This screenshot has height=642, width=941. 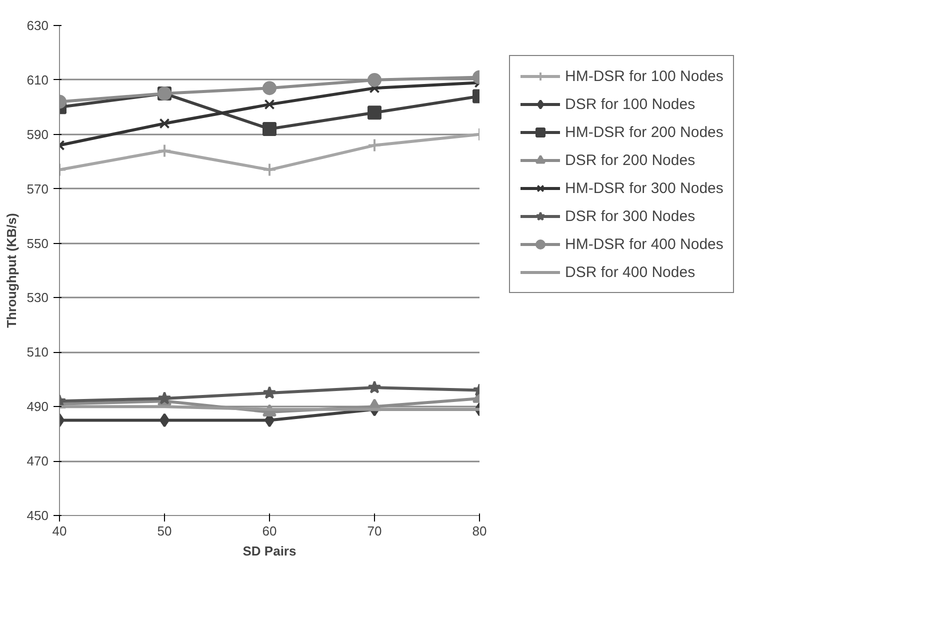 I want to click on legend-label: DSR for 300 Nodes, so click(x=630, y=216).